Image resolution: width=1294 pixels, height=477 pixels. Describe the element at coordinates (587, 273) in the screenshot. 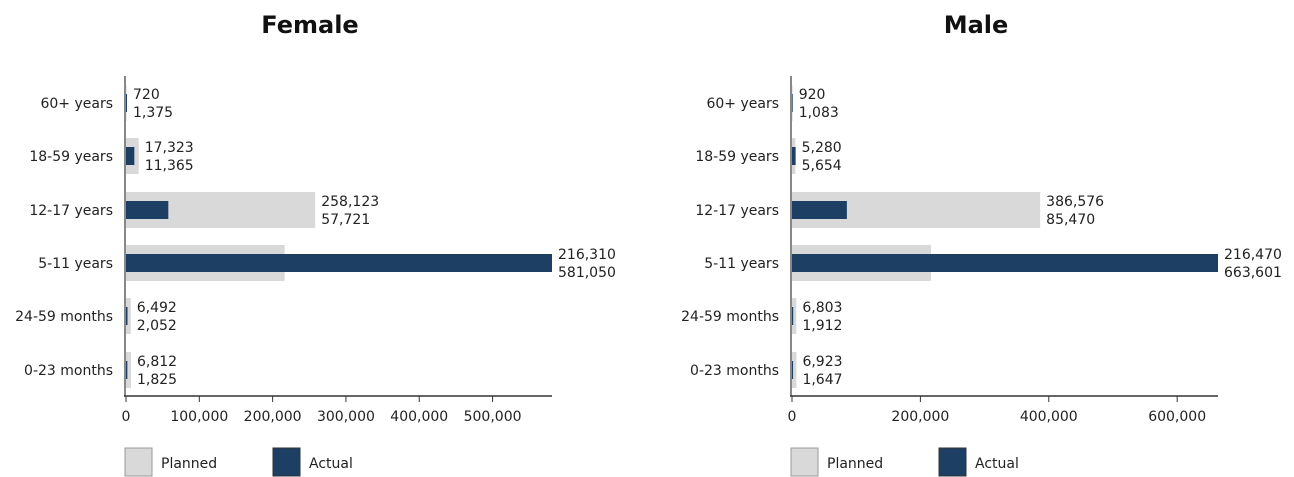

I see `actual-value-label: 581,050` at that location.